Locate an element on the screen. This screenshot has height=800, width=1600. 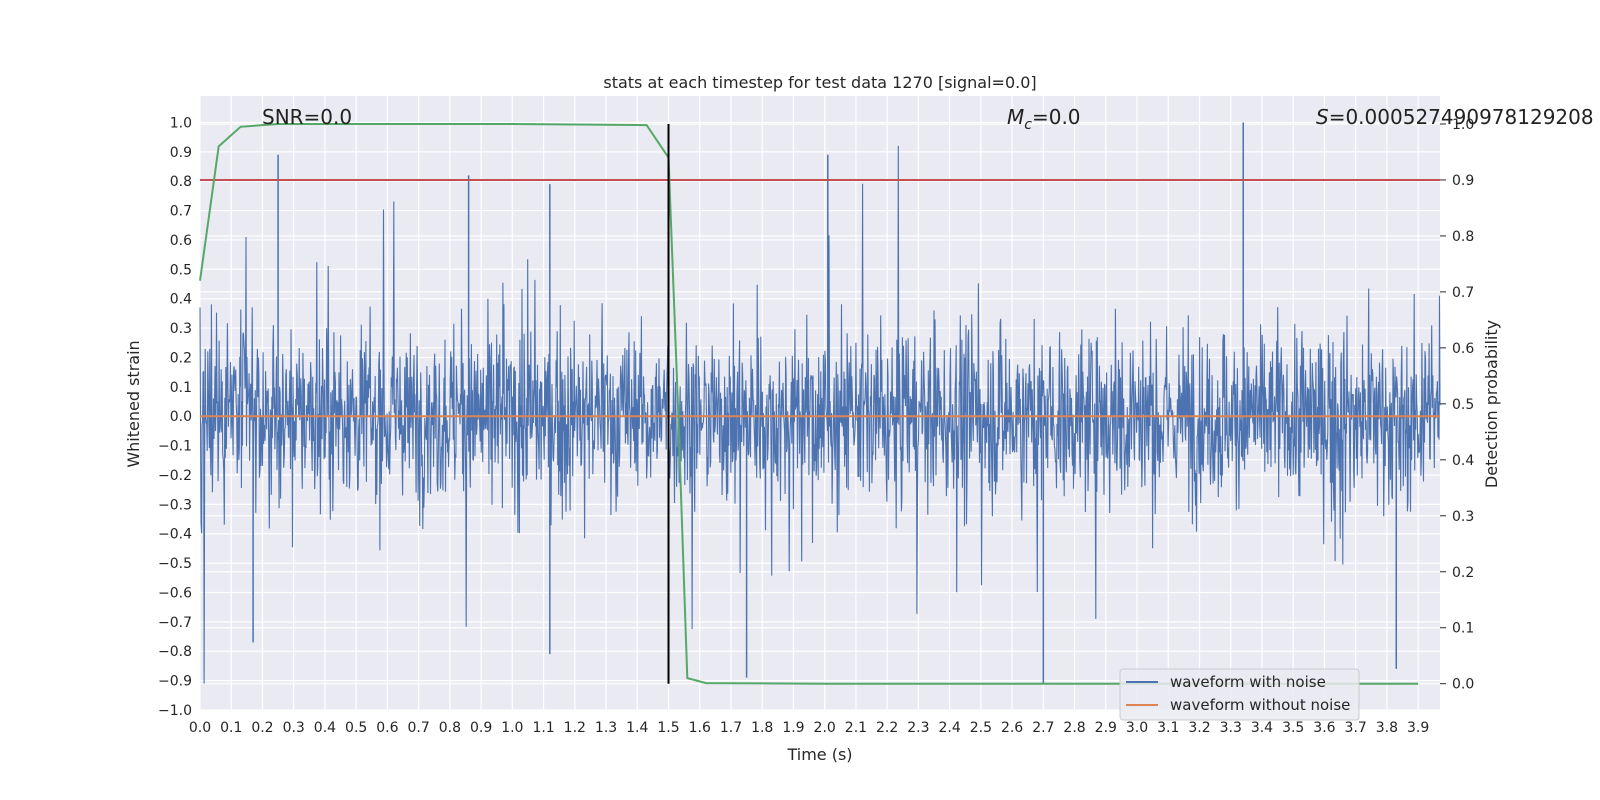
y2-tick-label: 1.0 is located at coordinates (1463, 125).